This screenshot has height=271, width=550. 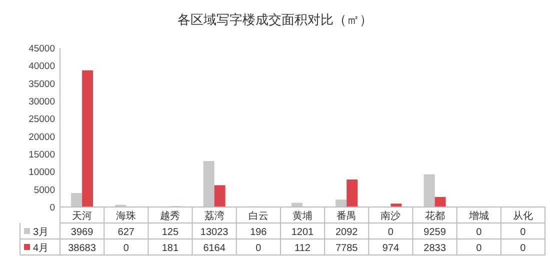 I want to click on y-tick-label: 15000, so click(x=41, y=155).